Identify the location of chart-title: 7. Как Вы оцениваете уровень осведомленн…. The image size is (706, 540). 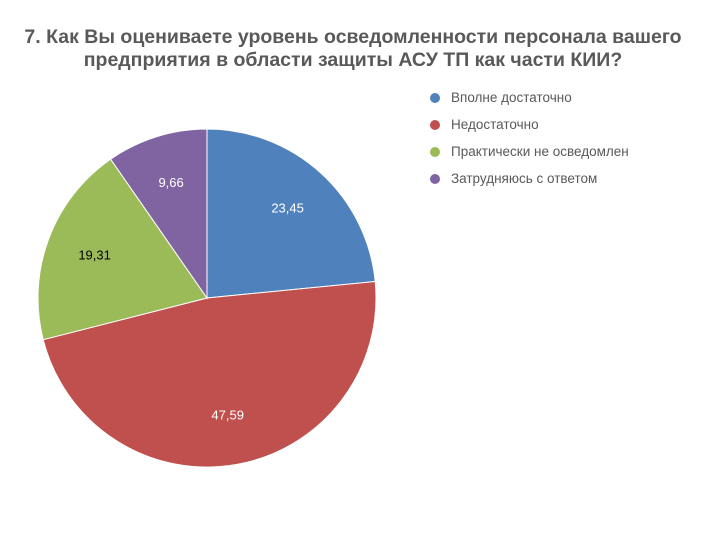
(353, 49).